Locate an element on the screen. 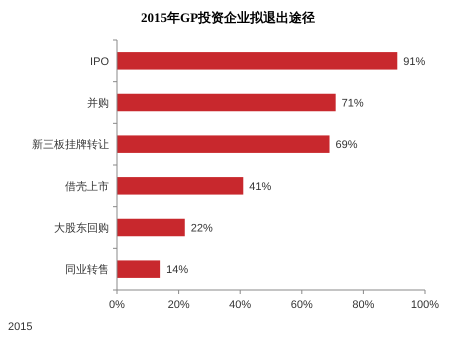  y-tick-label: IPO is located at coordinates (100, 62).